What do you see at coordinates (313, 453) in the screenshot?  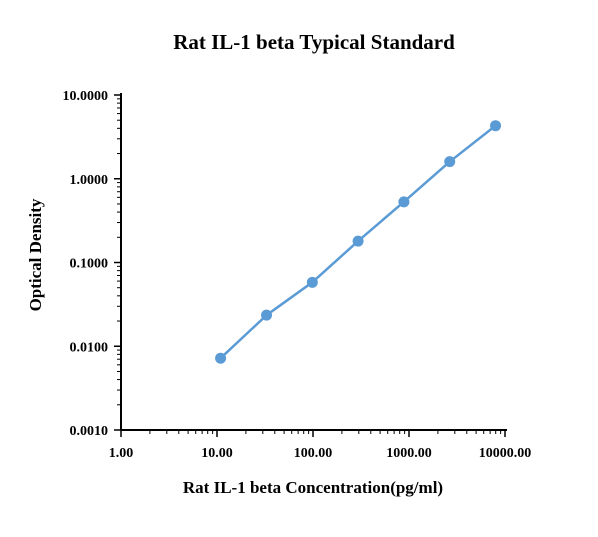 I see `x-tick-label: 100.00` at bounding box center [313, 453].